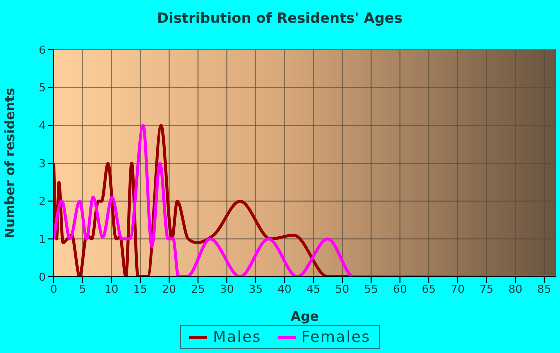 The height and width of the screenshot is (353, 560). I want to click on x-tick-label: 5, so click(82, 289).